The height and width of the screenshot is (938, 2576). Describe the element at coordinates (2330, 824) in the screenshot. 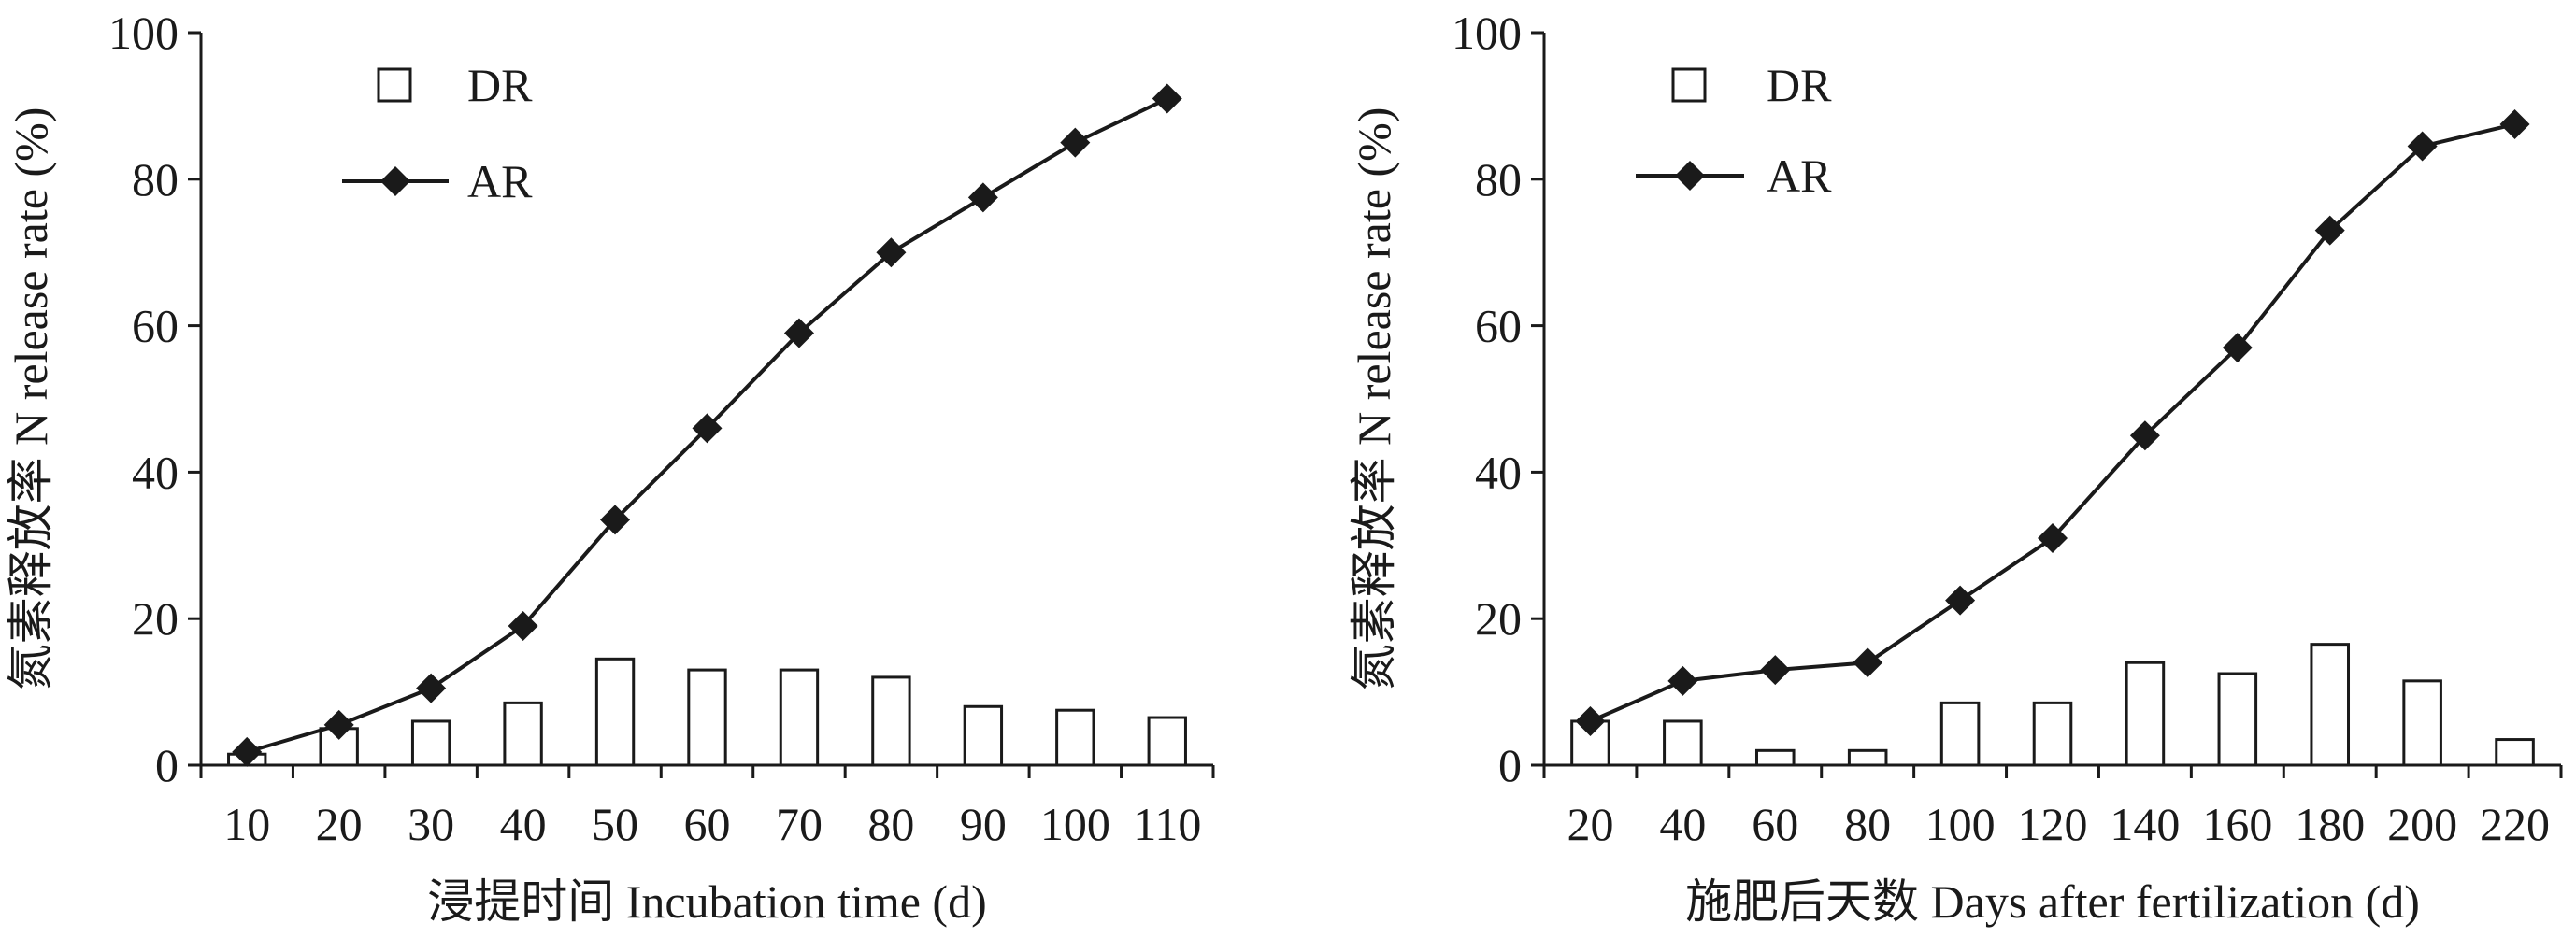

I see `x-tick-label: 180` at that location.